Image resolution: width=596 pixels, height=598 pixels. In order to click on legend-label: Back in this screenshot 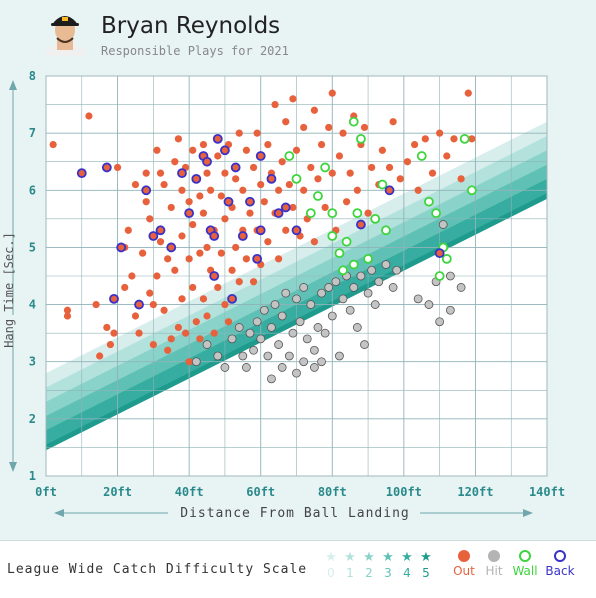, I will do `click(560, 571)`.